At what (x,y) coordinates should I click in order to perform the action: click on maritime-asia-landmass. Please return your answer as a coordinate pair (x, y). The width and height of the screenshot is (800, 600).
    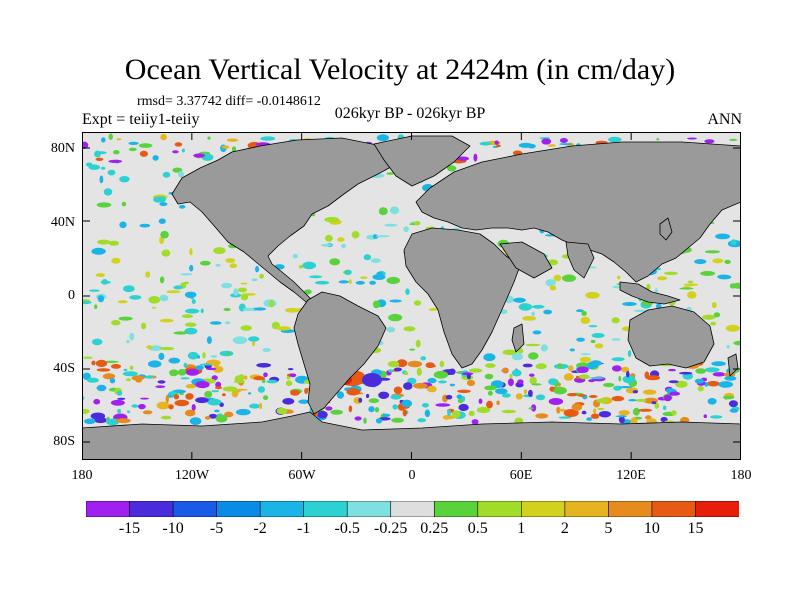
    Looking at the image, I should click on (650, 293).